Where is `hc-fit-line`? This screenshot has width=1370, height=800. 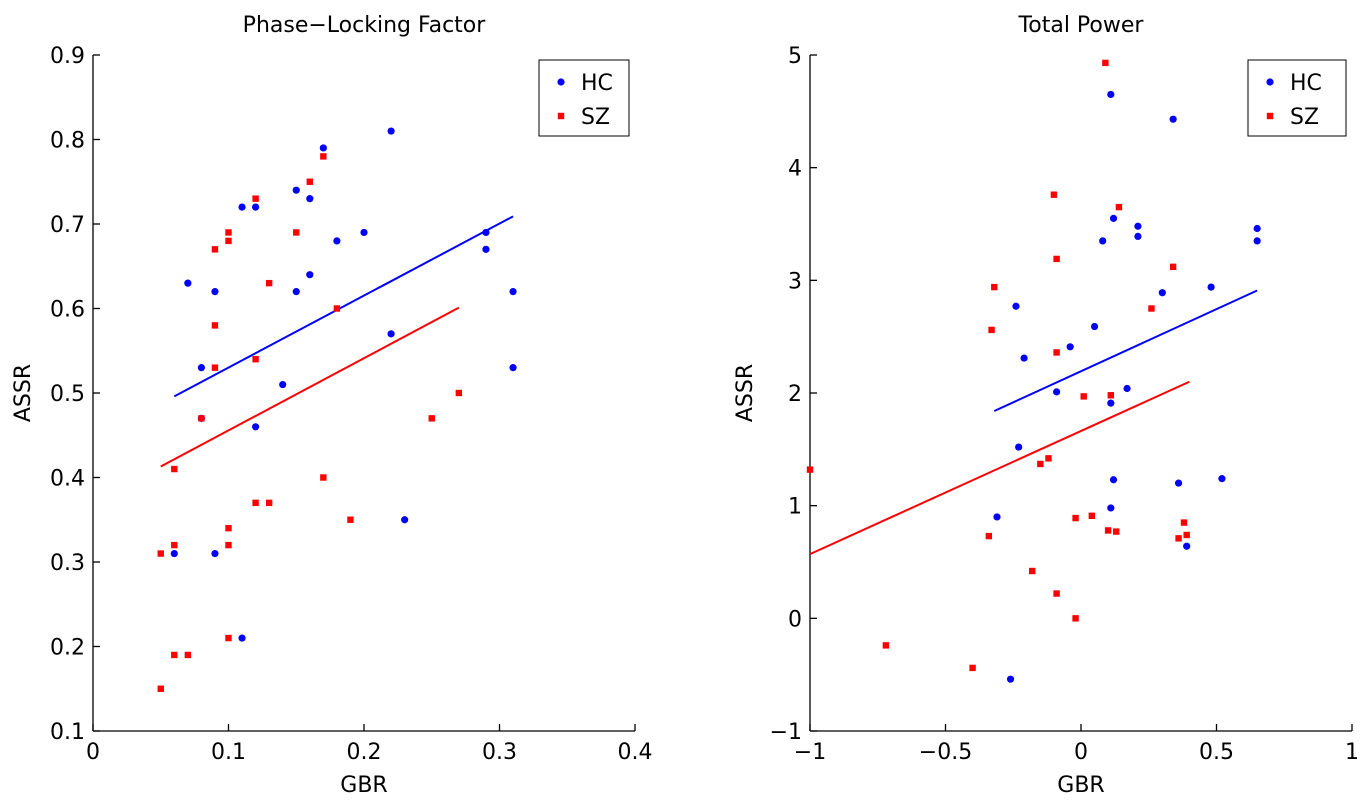
hc-fit-line is located at coordinates (1125, 350).